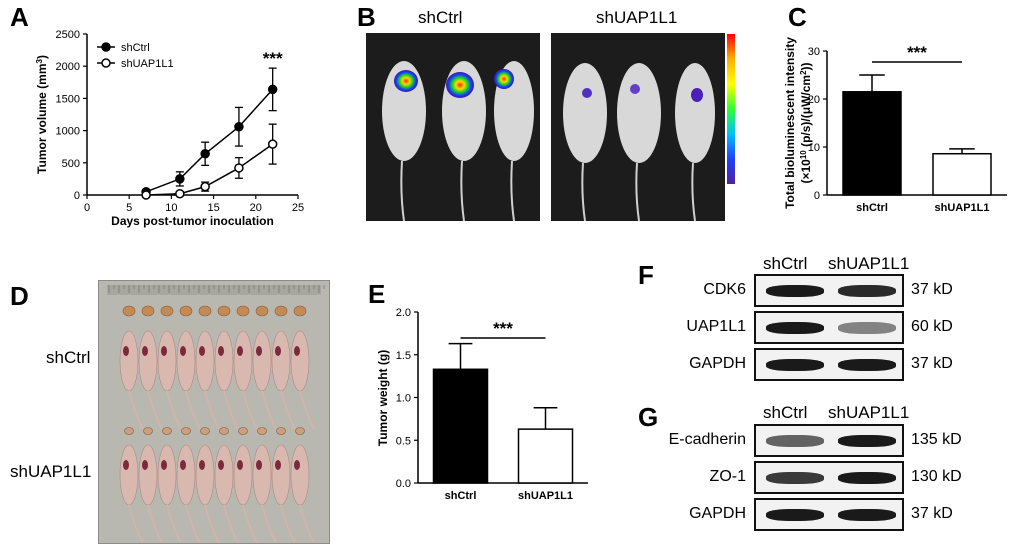 Image resolution: width=1020 pixels, height=549 pixels. What do you see at coordinates (68, 67) in the screenshot?
I see `y-tick-label: 2000` at bounding box center [68, 67].